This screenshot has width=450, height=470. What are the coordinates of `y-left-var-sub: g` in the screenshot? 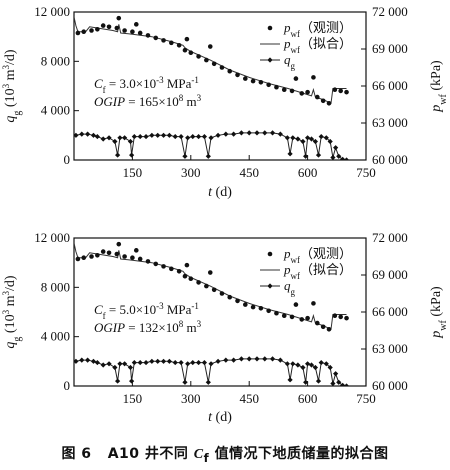 It's located at (17, 339).